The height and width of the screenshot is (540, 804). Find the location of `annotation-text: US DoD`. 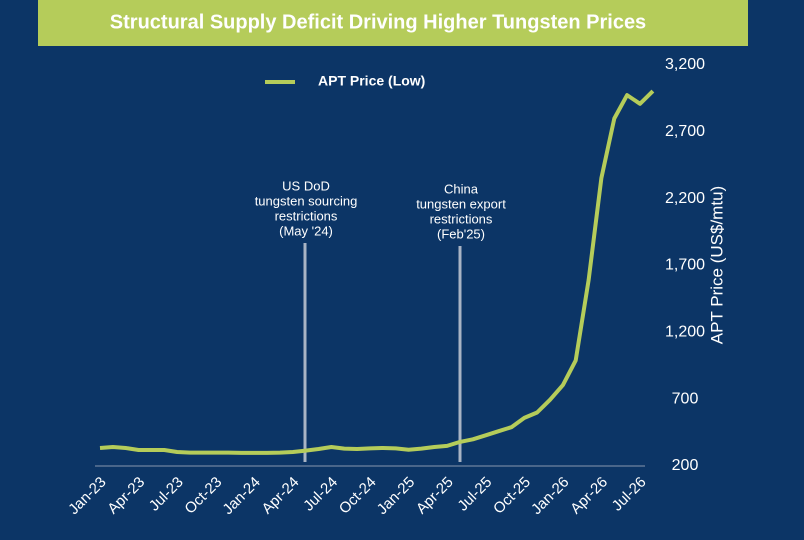

annotation-text: US DoD is located at coordinates (306, 185).